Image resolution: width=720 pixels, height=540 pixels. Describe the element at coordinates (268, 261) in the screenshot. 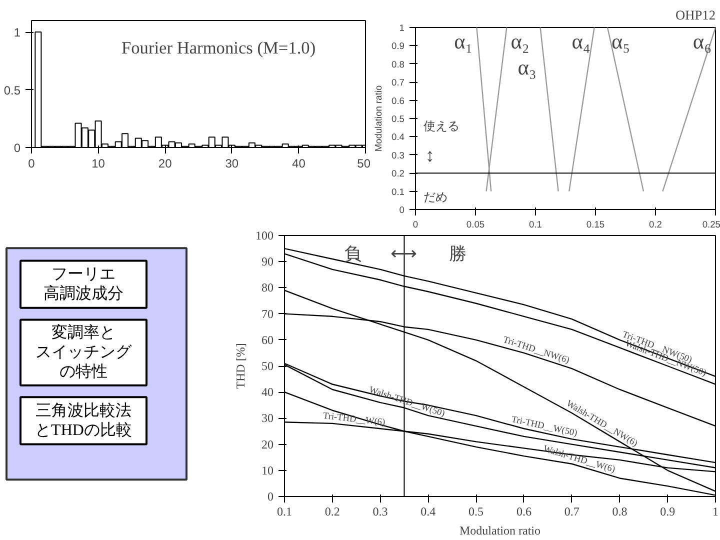

I see `y-tick-label: 90` at that location.